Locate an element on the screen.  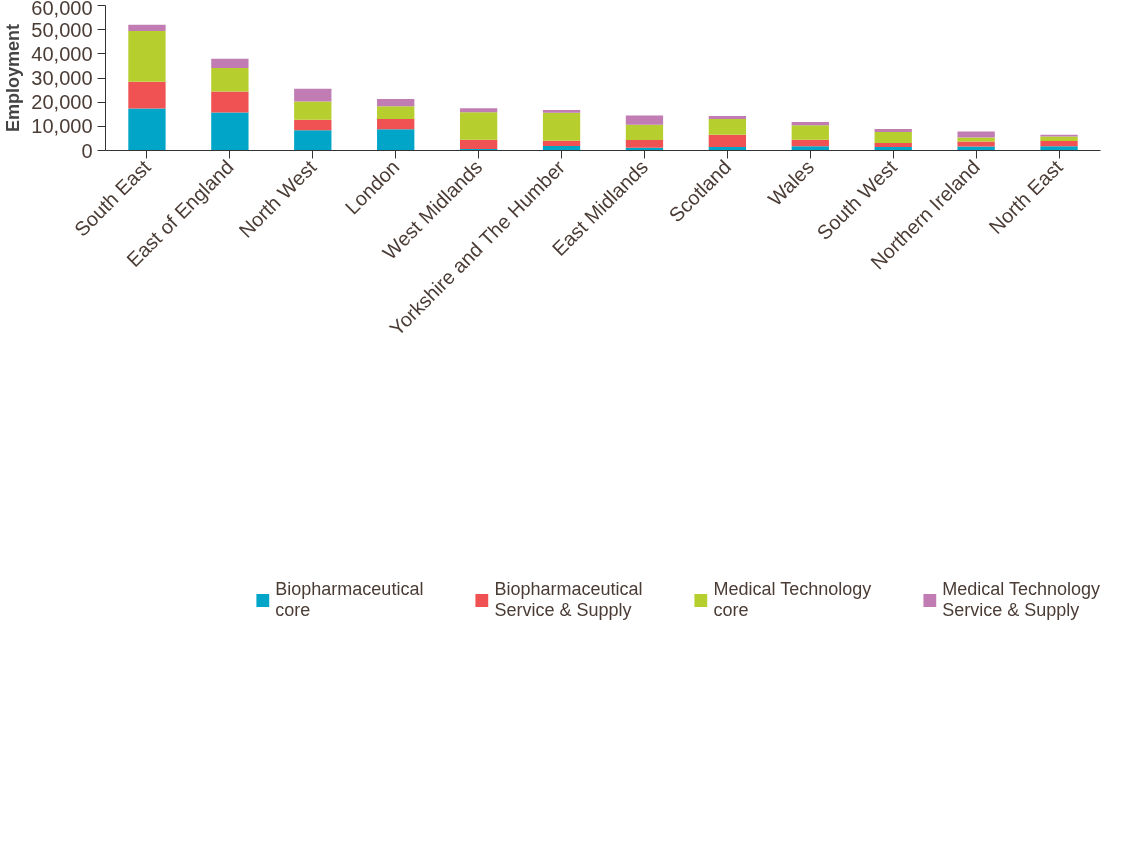
legend-label: Biopharmaceutical Service & Supply is located at coordinates (568, 600).